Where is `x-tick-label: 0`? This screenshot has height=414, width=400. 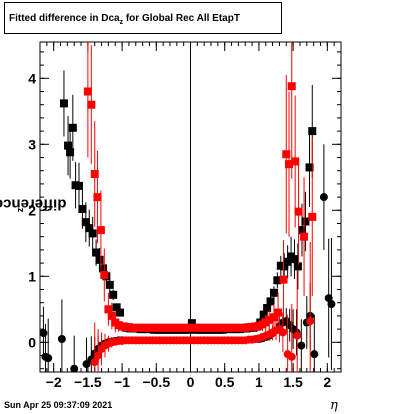
x-tick-label: 0 is located at coordinates (191, 382).